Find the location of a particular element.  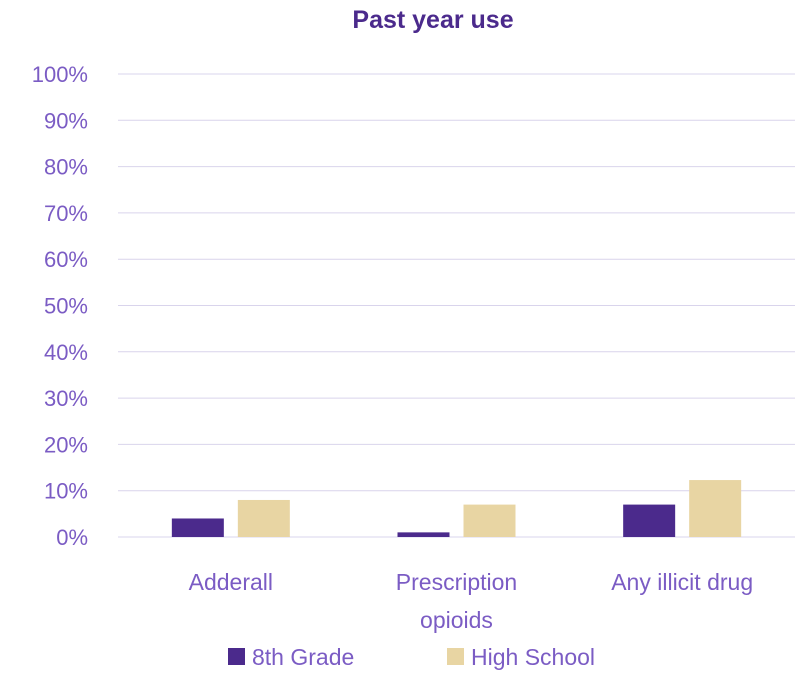

x-category-label-adderall: Adderall is located at coordinates (231, 582).